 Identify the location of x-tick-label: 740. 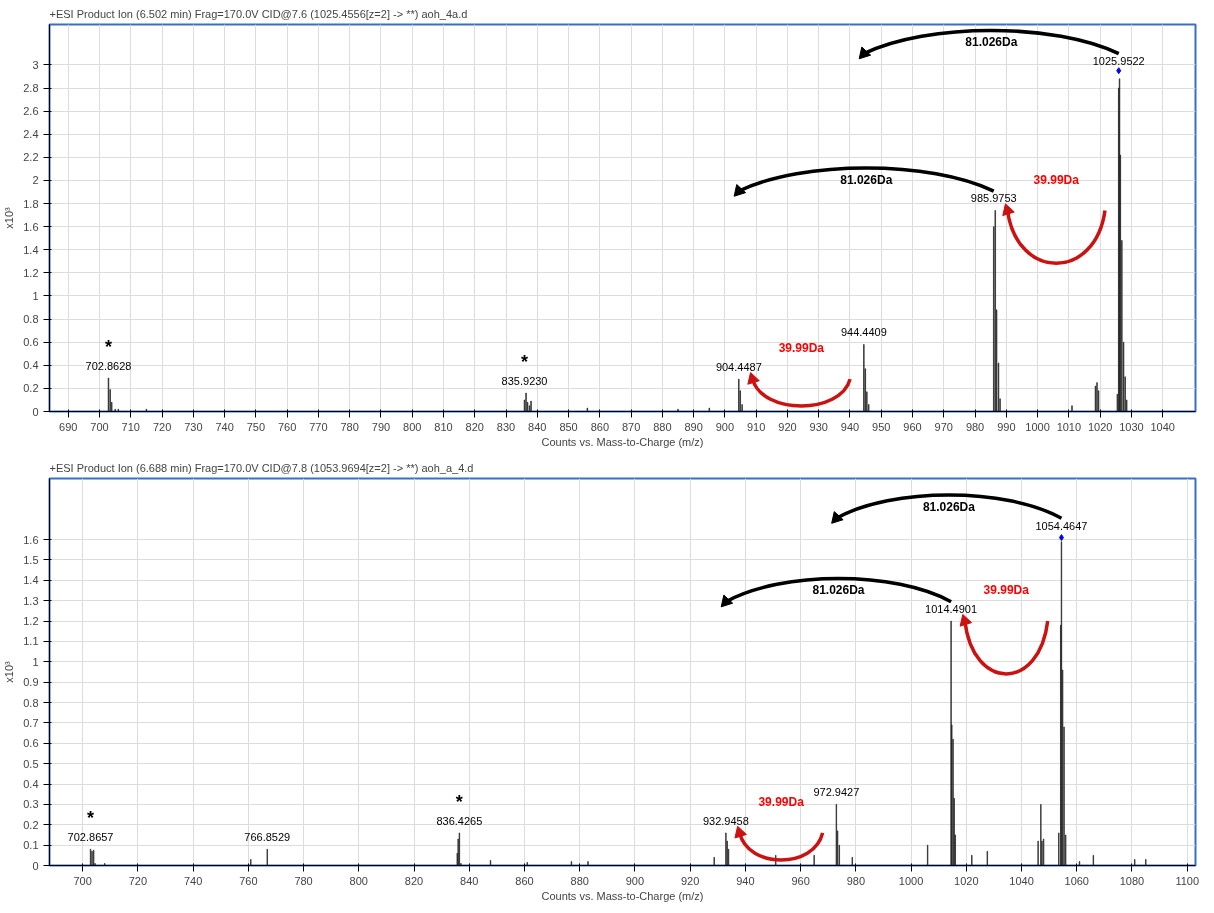
(224, 426).